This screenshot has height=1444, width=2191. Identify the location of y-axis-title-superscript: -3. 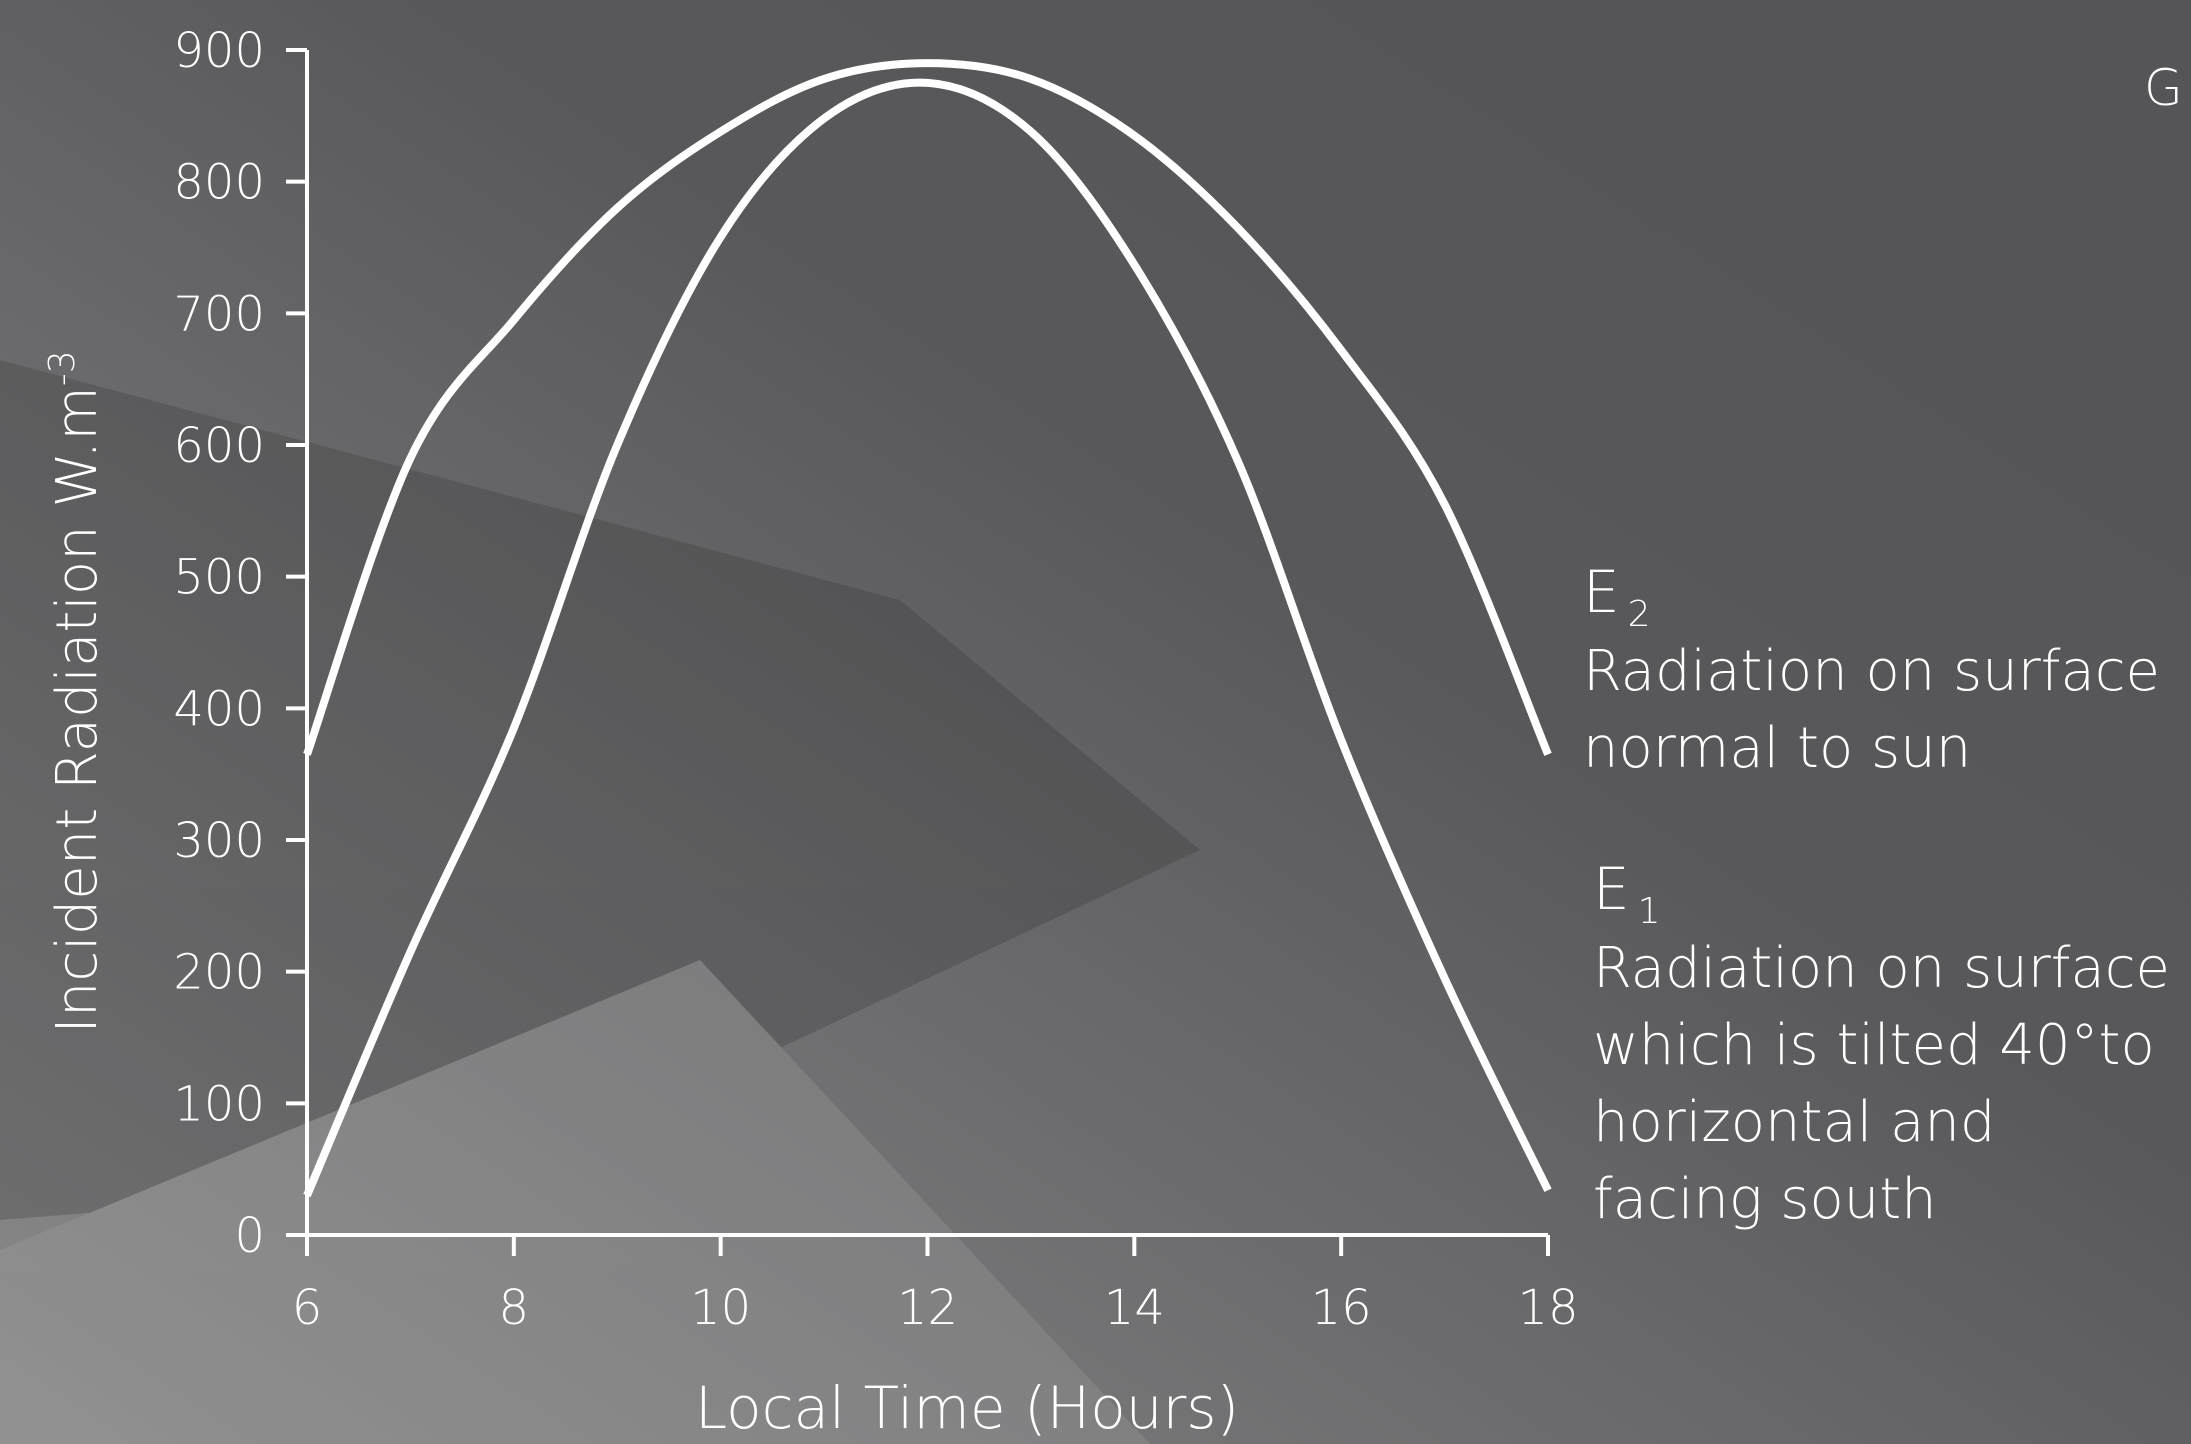
(62, 368).